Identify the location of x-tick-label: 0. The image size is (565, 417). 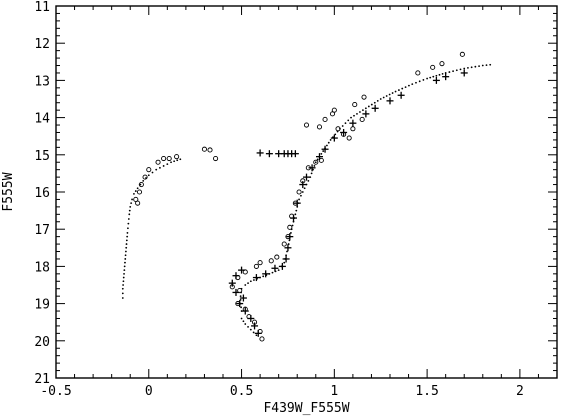
(149, 391).